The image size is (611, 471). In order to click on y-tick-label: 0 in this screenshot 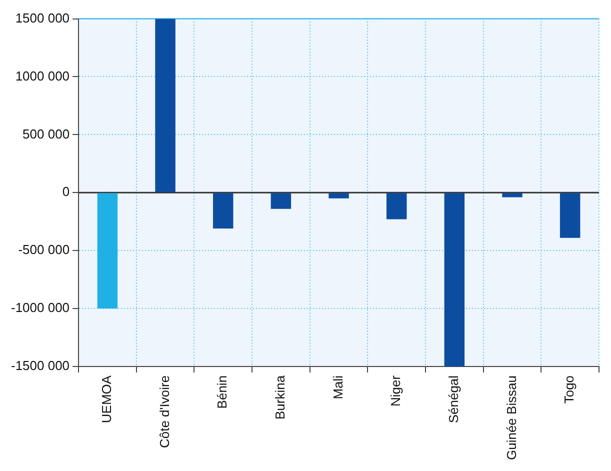, I will do `click(66, 192)`.